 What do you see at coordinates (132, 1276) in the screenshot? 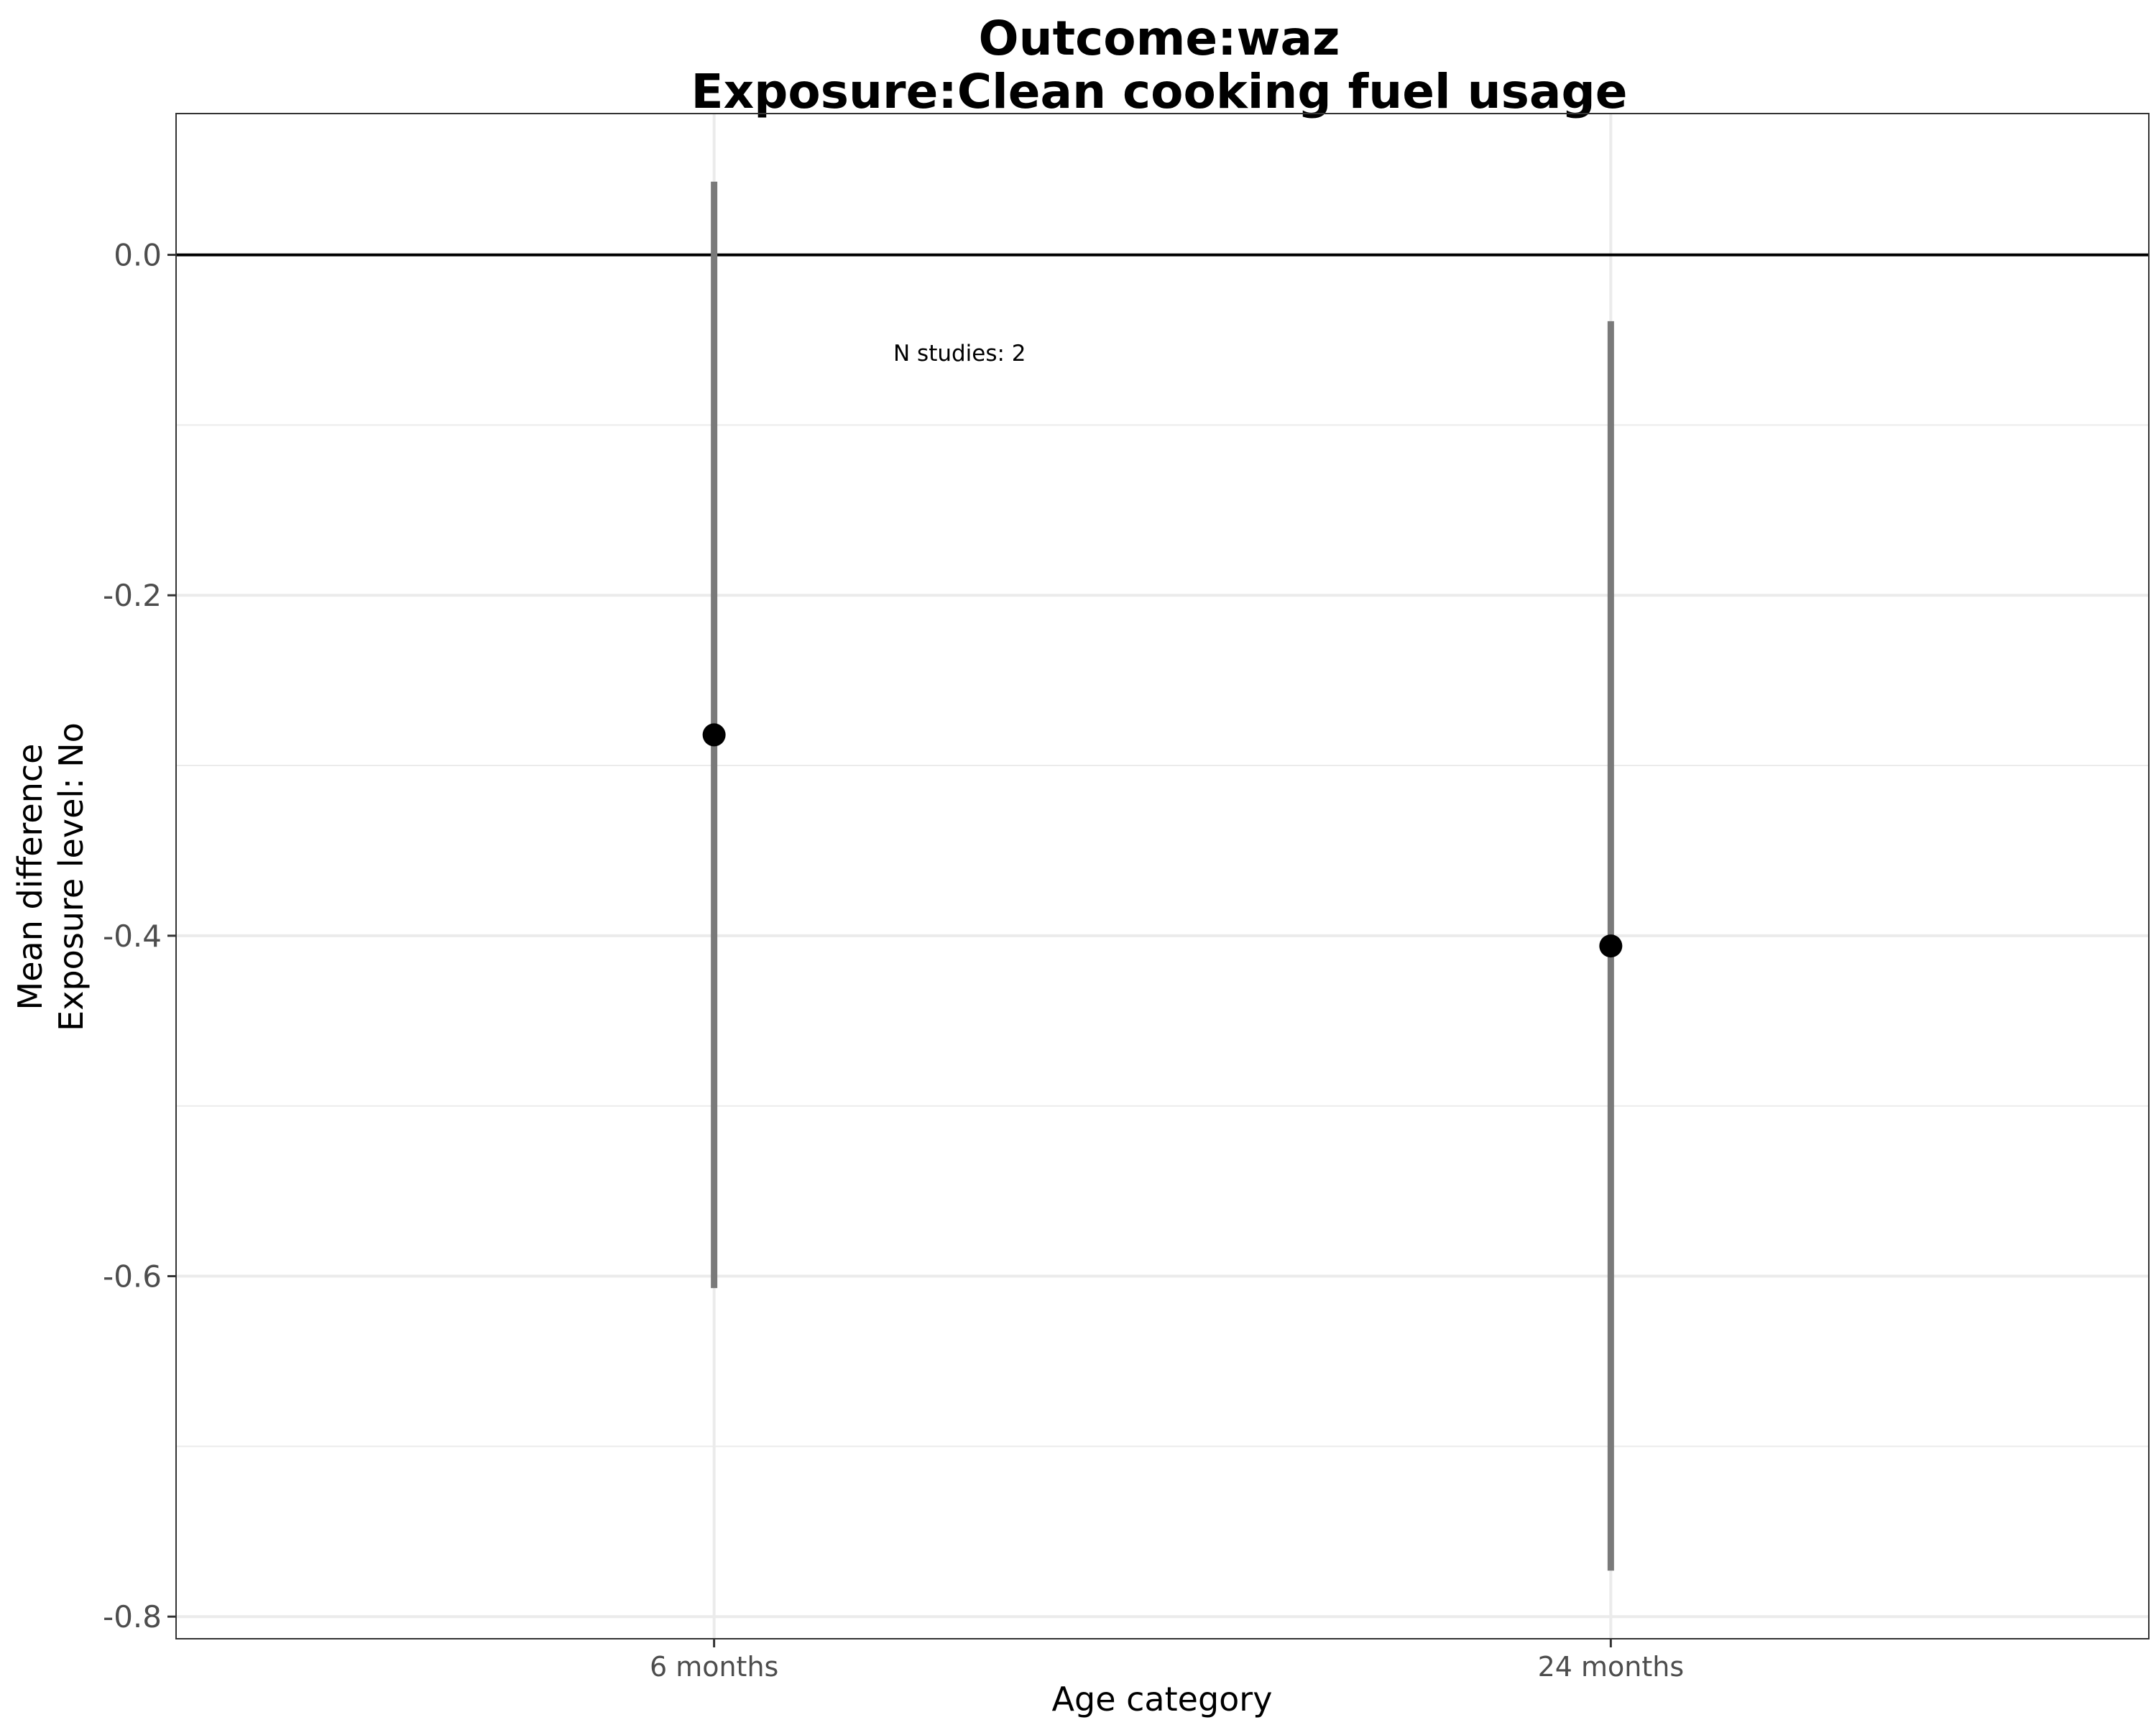
I see `y-tick-label: -0.6` at bounding box center [132, 1276].